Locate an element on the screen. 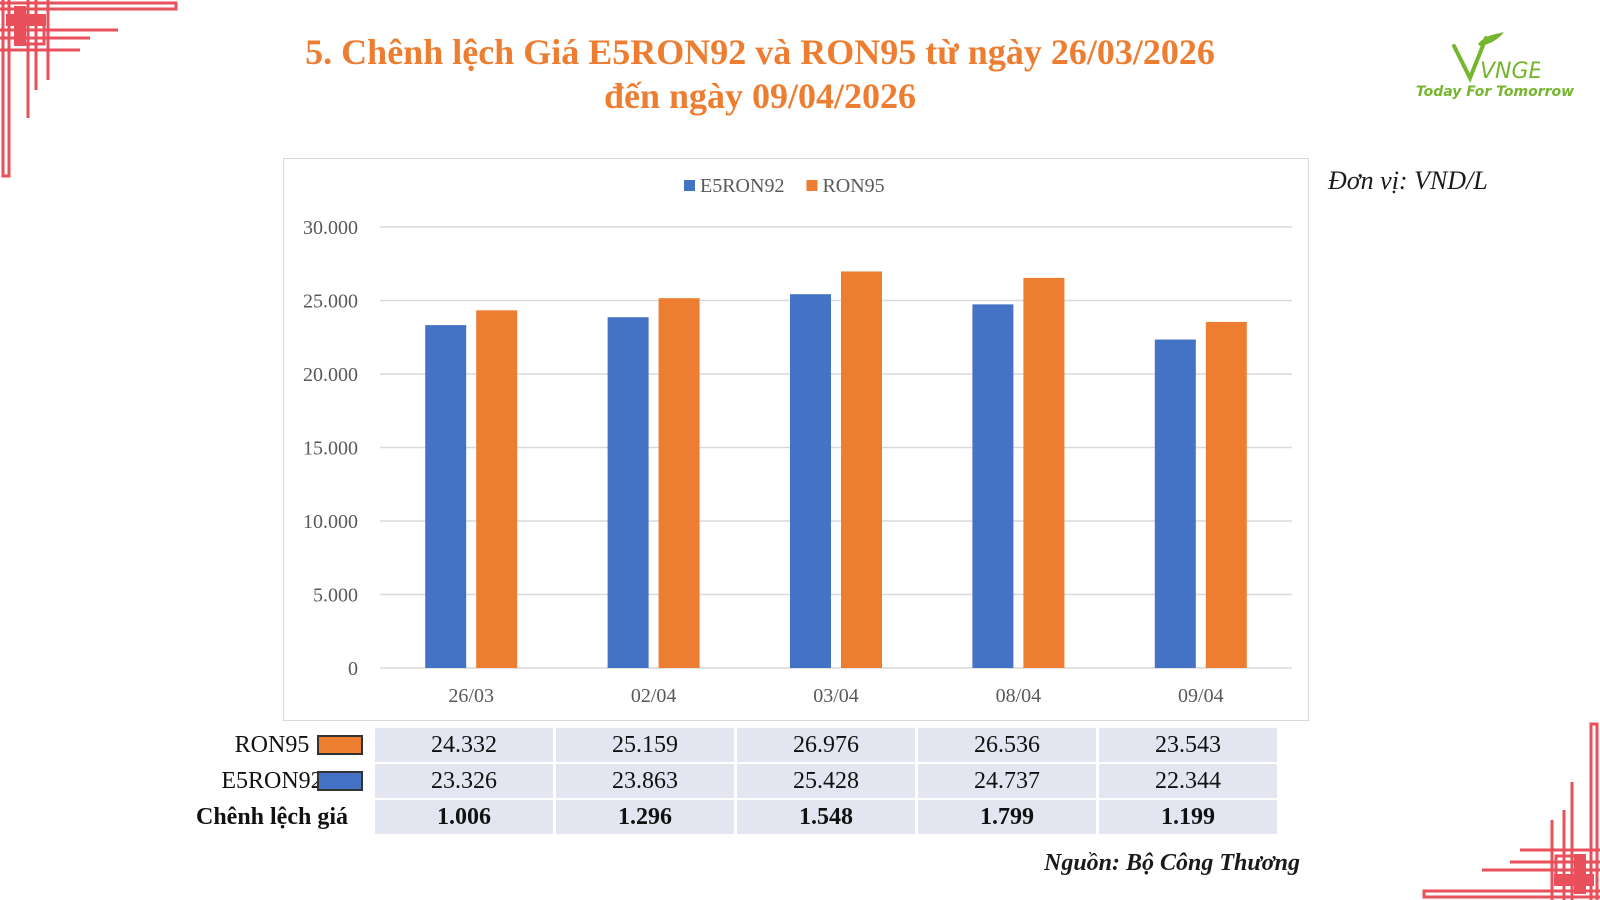 The width and height of the screenshot is (1600, 900). y-tick-label: 5.000 is located at coordinates (335, 596).